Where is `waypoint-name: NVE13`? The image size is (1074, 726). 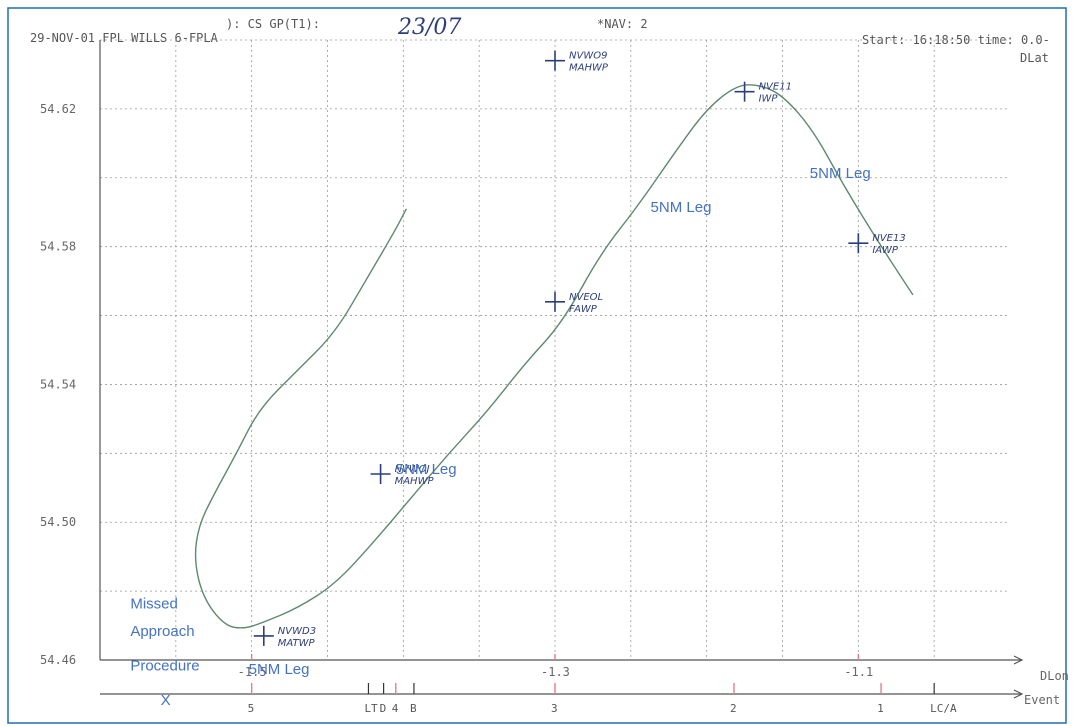 waypoint-name: NVE13 is located at coordinates (888, 238).